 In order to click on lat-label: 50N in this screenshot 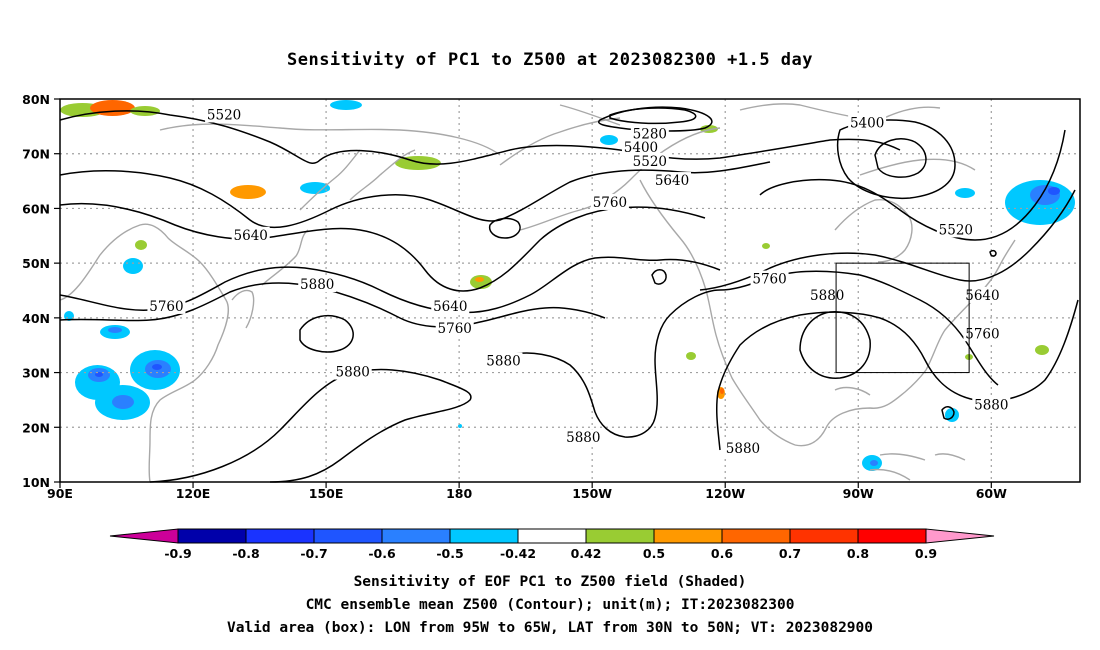, I will do `click(36, 263)`.